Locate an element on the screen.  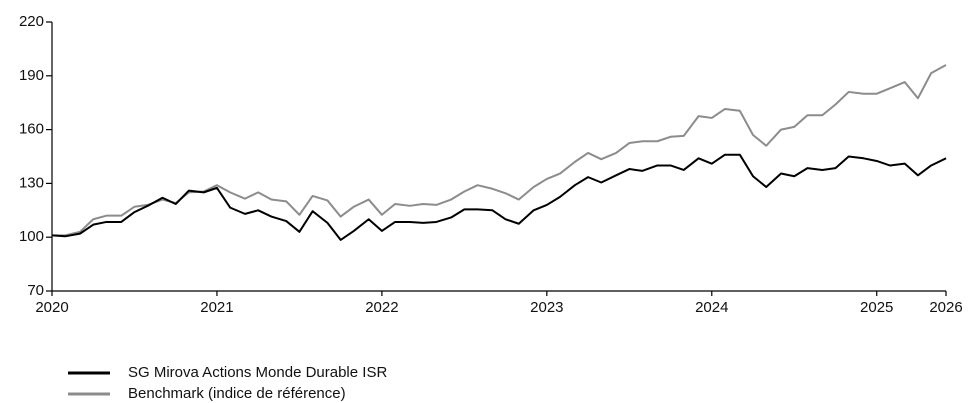
legend-label: Benchmark (indice de référence) is located at coordinates (237, 393).